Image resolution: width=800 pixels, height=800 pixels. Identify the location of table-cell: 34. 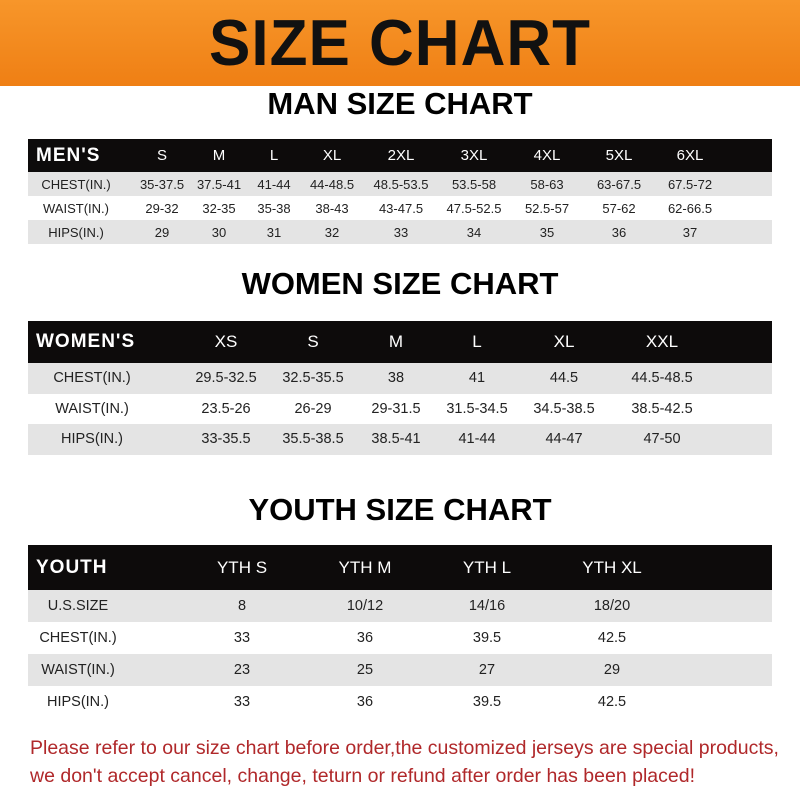
(474, 232).